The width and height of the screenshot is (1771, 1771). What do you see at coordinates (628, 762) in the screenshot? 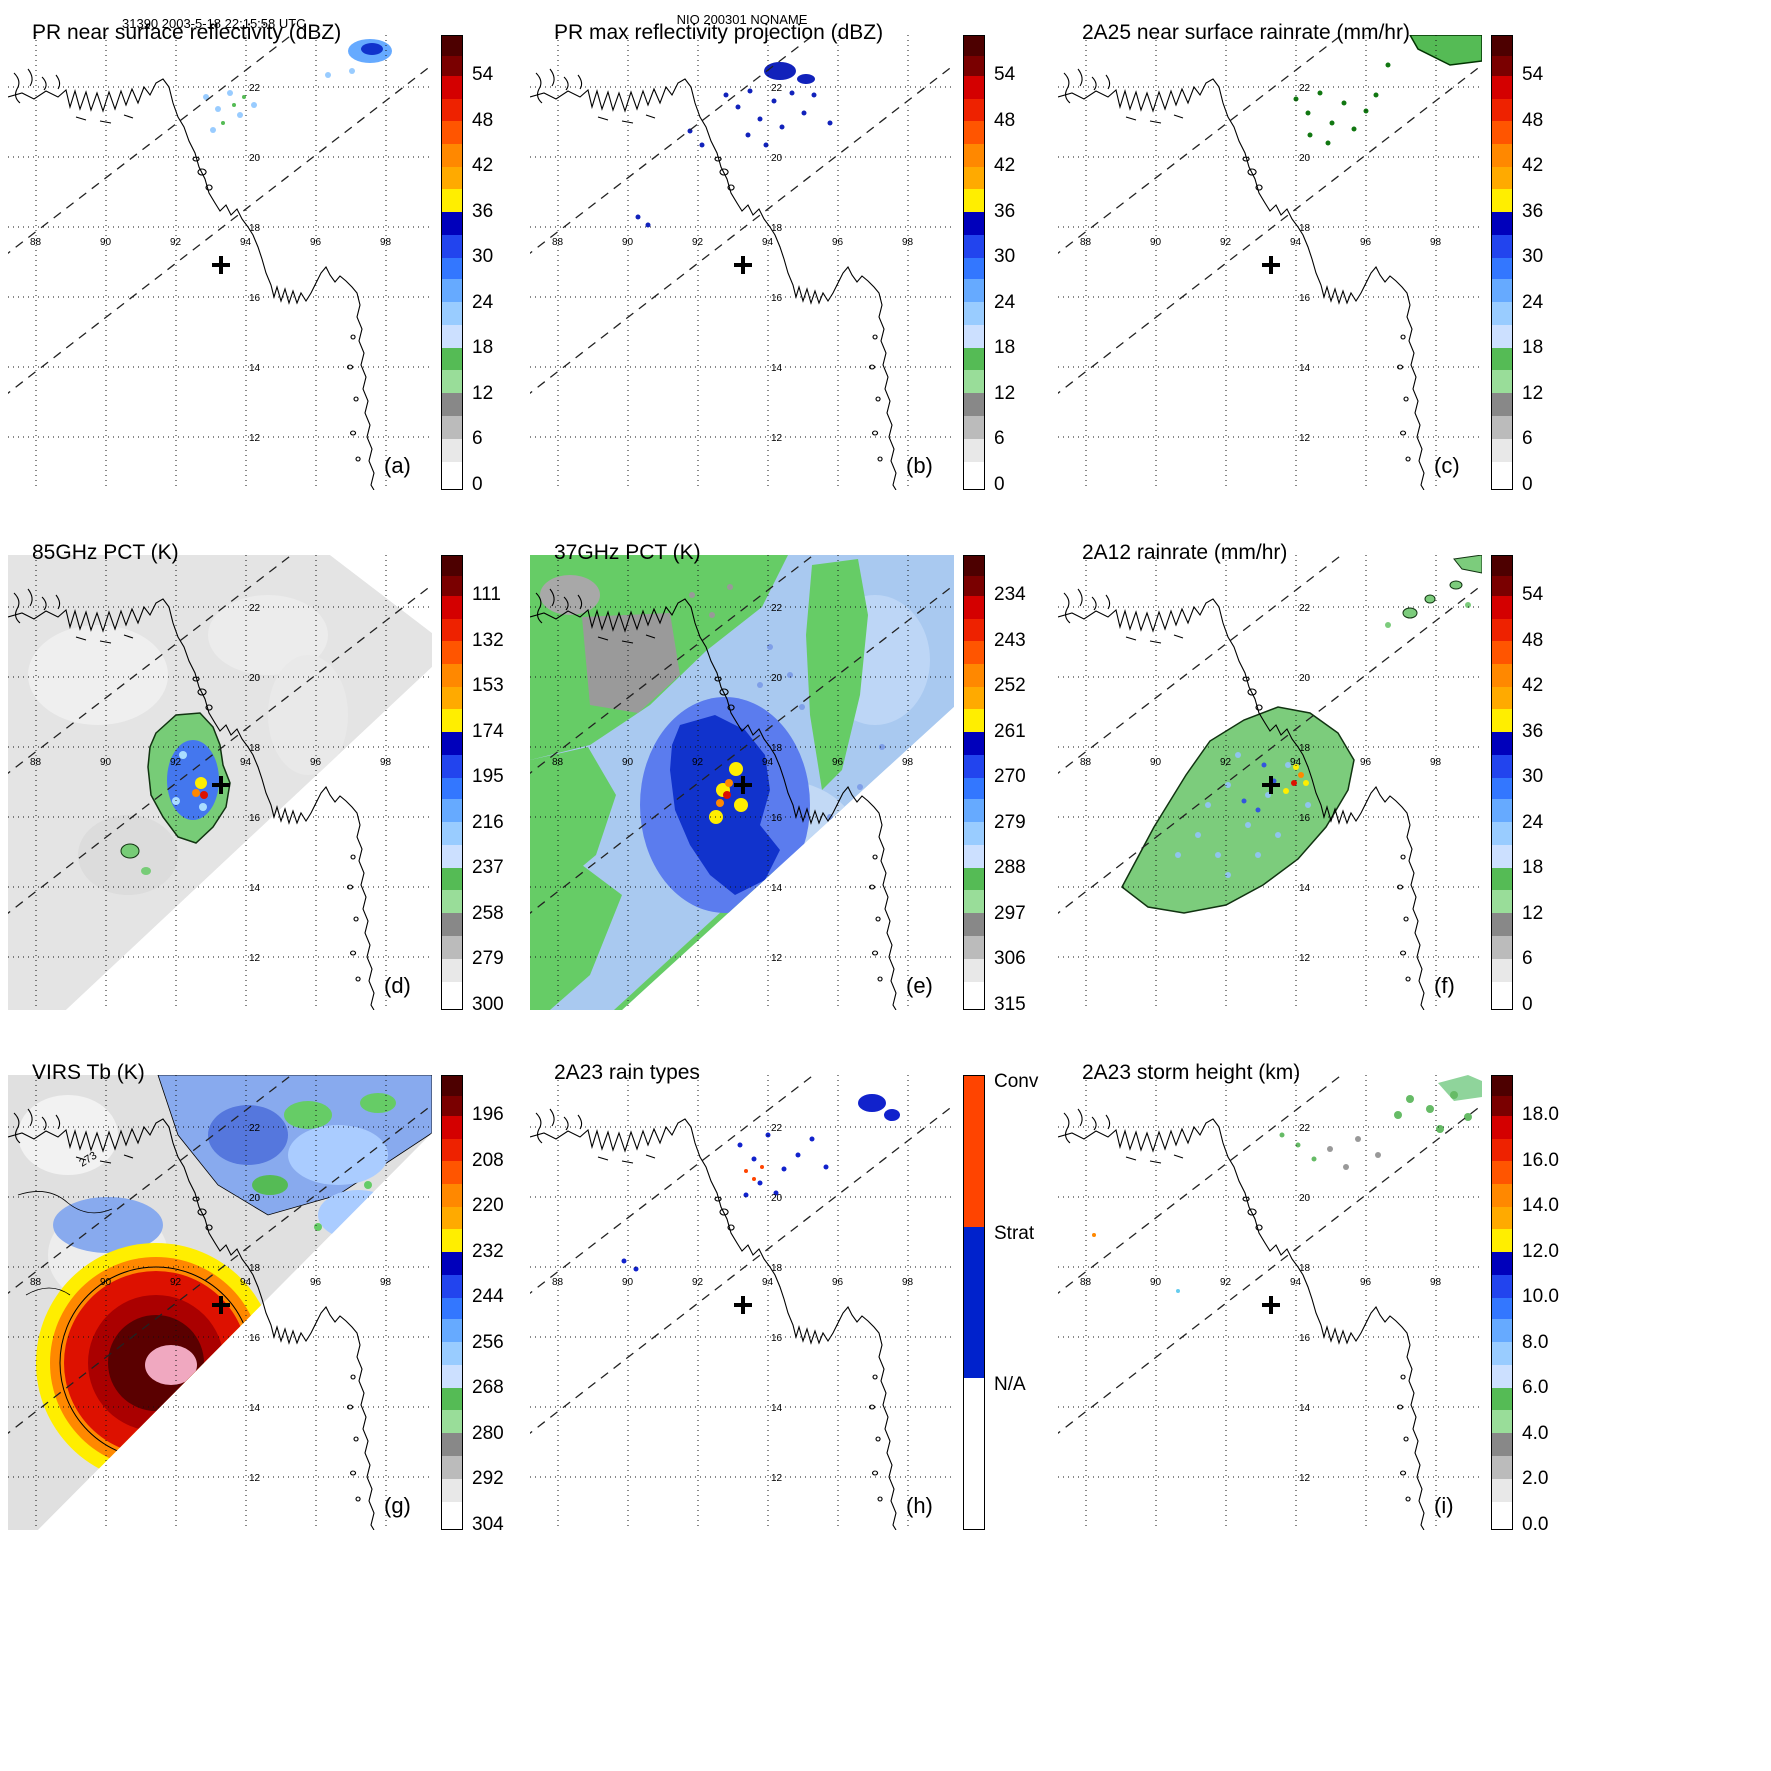
I see `svg-text: 90` at bounding box center [628, 762].